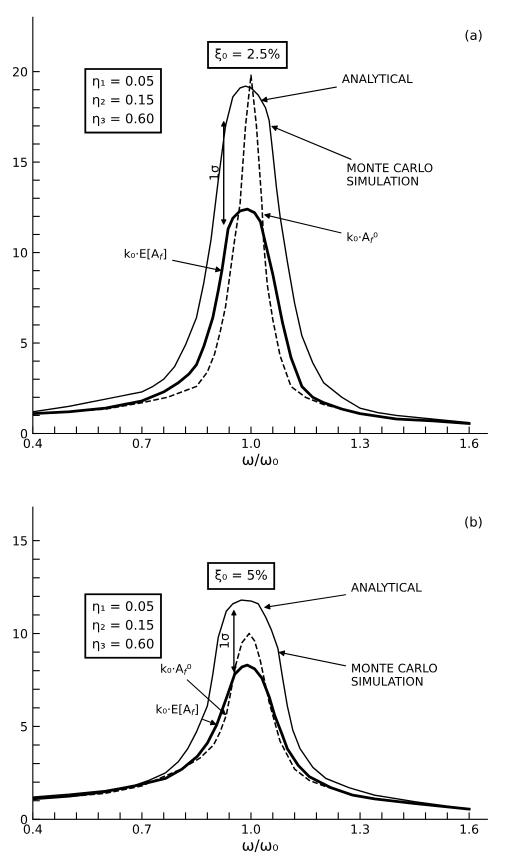 The image size is (505, 867). Describe the element at coordinates (473, 522) in the screenshot. I see `annotation: (b)` at that location.